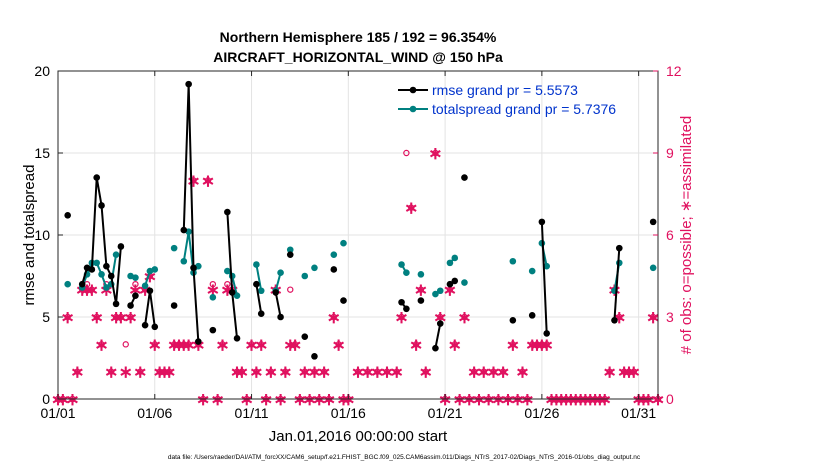  Describe the element at coordinates (670, 399) in the screenshot. I see `y-right-tick-label: 0` at that location.